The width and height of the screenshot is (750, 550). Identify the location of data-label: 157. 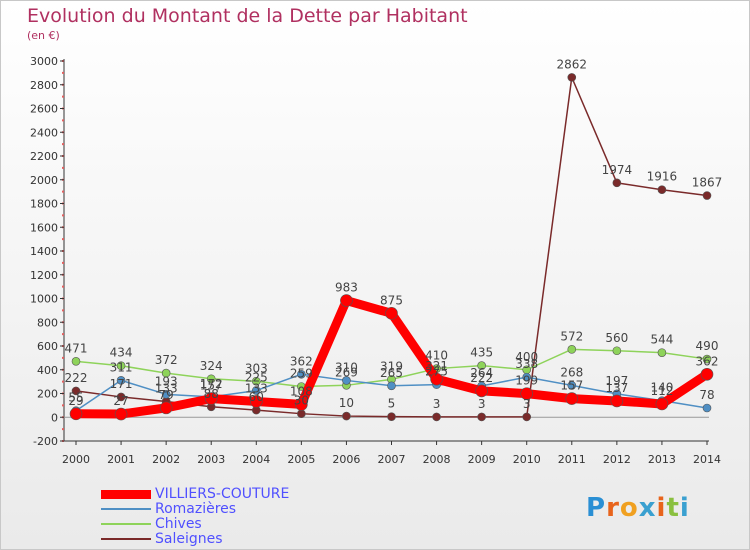
(571, 386).